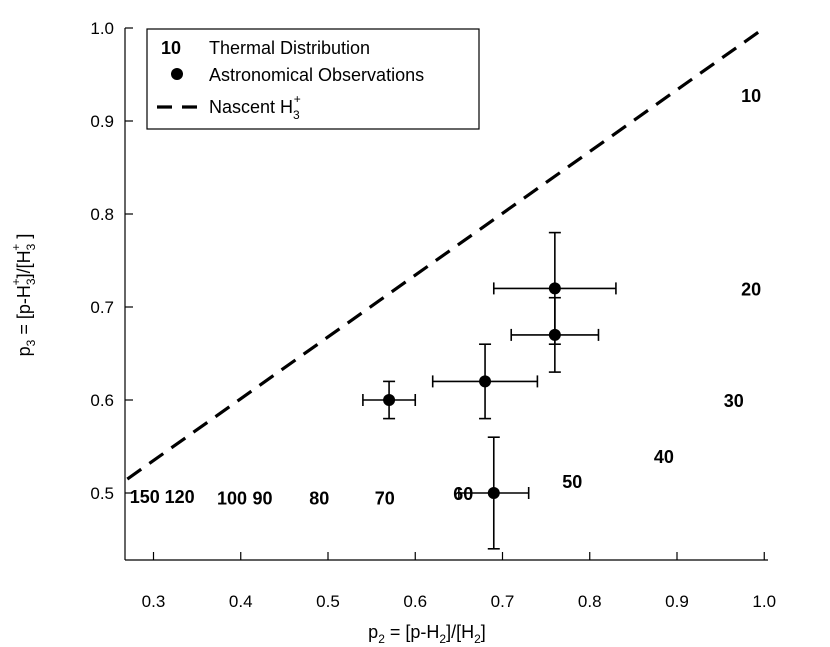 The height and width of the screenshot is (647, 830). I want to click on thermal-label: 150, so click(145, 497).